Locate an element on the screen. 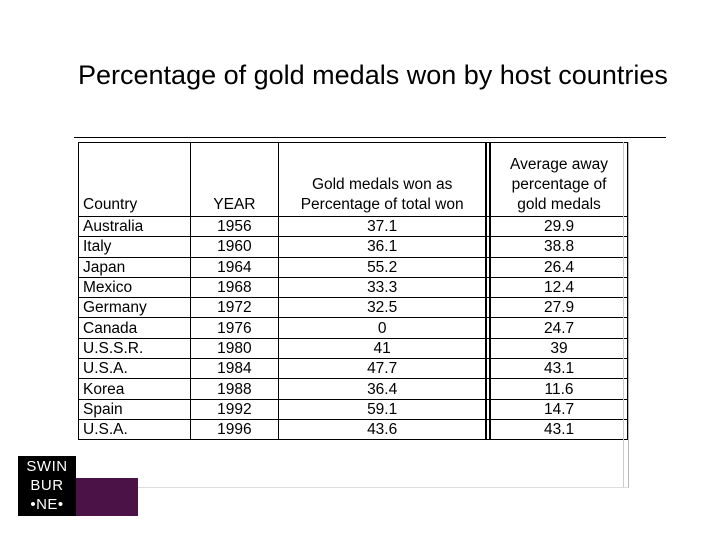 This screenshot has width=720, height=540. cell-year: 1988 is located at coordinates (234, 389).